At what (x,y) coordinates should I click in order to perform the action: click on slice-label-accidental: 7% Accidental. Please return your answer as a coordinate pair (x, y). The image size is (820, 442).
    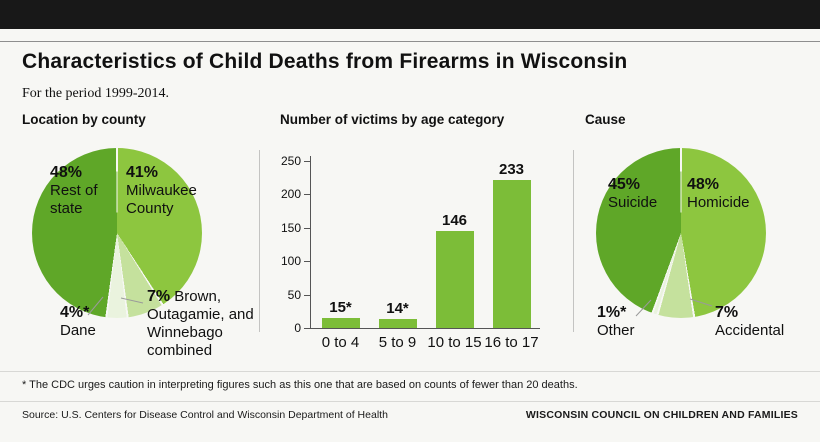
    Looking at the image, I should click on (761, 322).